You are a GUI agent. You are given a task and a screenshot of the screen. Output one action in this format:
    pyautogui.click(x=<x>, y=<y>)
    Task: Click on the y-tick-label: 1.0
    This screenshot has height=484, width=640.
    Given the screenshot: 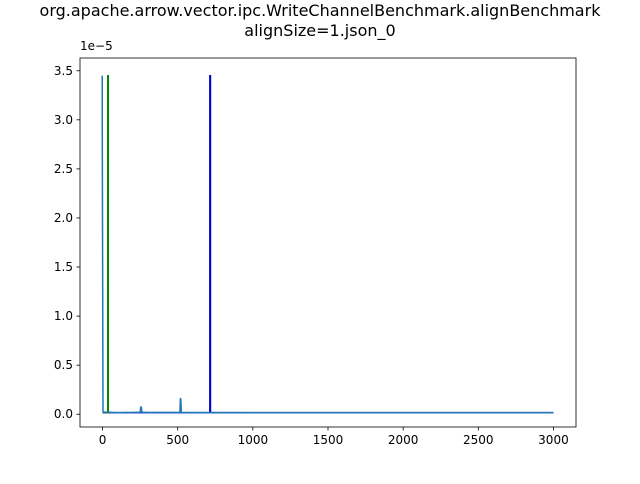 What is the action you would take?
    pyautogui.click(x=63, y=316)
    